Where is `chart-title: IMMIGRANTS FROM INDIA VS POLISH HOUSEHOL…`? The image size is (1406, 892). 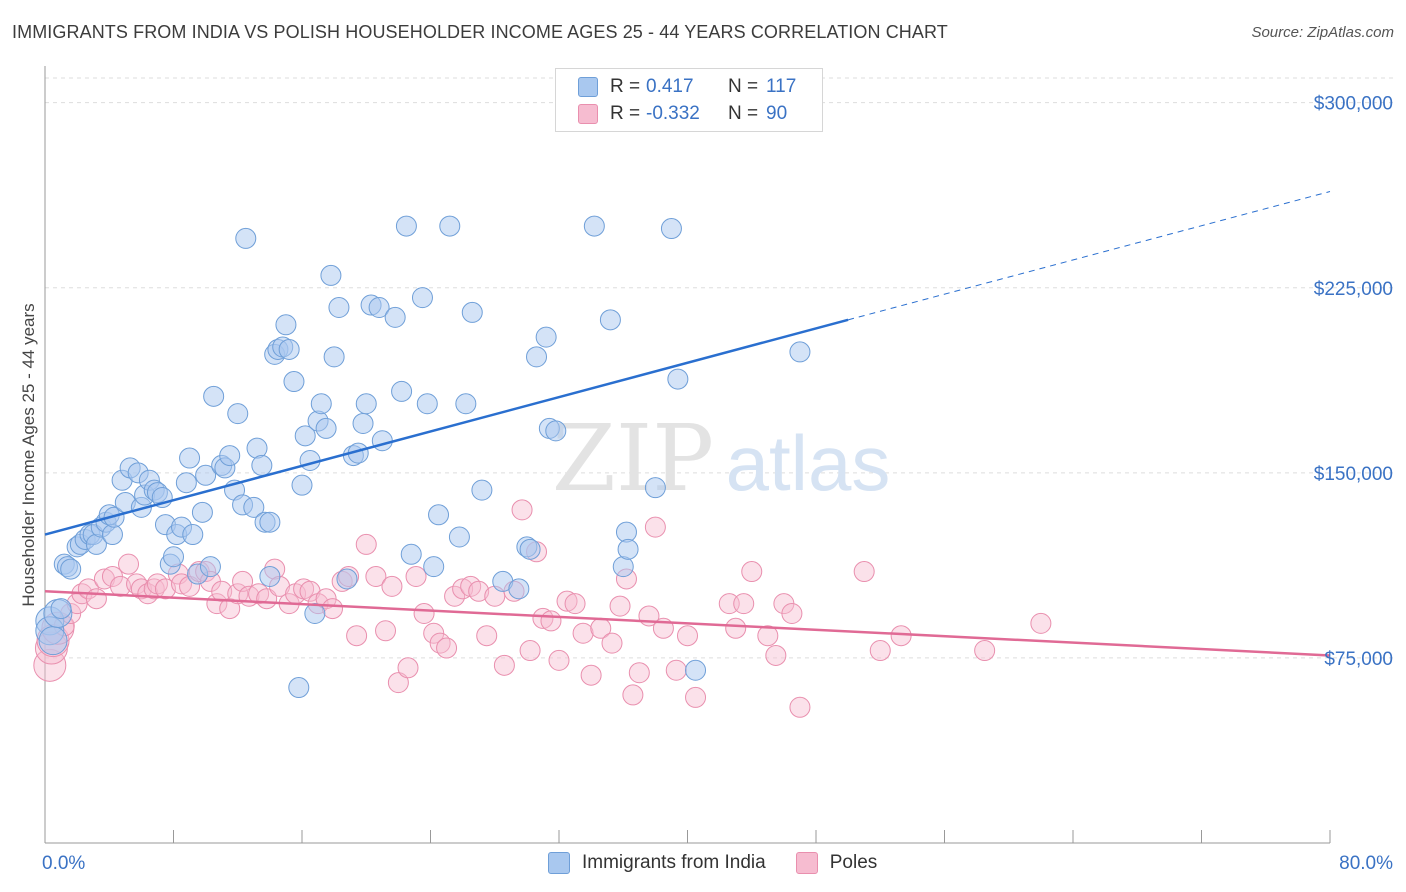
chart-title: IMMIGRANTS FROM INDIA VS POLISH HOUSEHOL… is located at coordinates (480, 32).